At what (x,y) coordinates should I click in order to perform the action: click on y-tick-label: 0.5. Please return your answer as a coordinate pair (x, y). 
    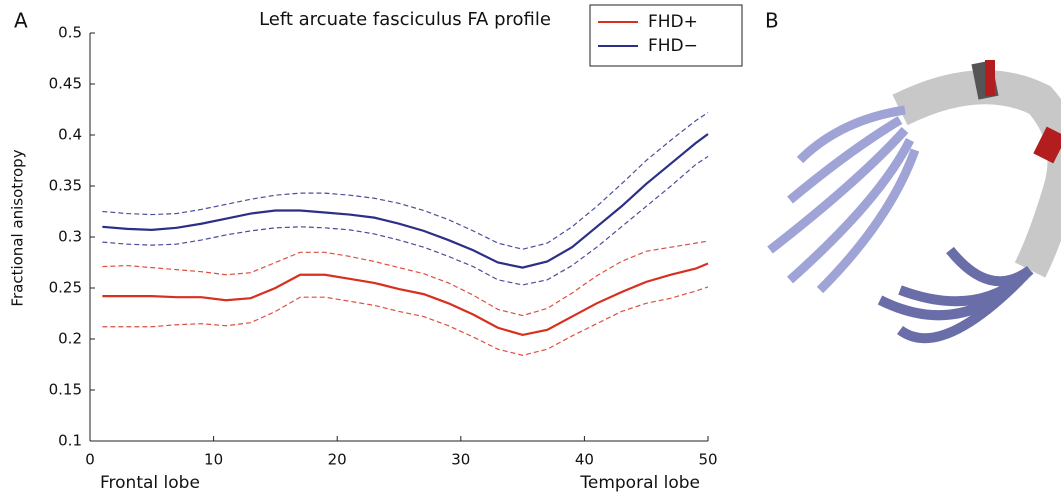
    Looking at the image, I should click on (70, 33).